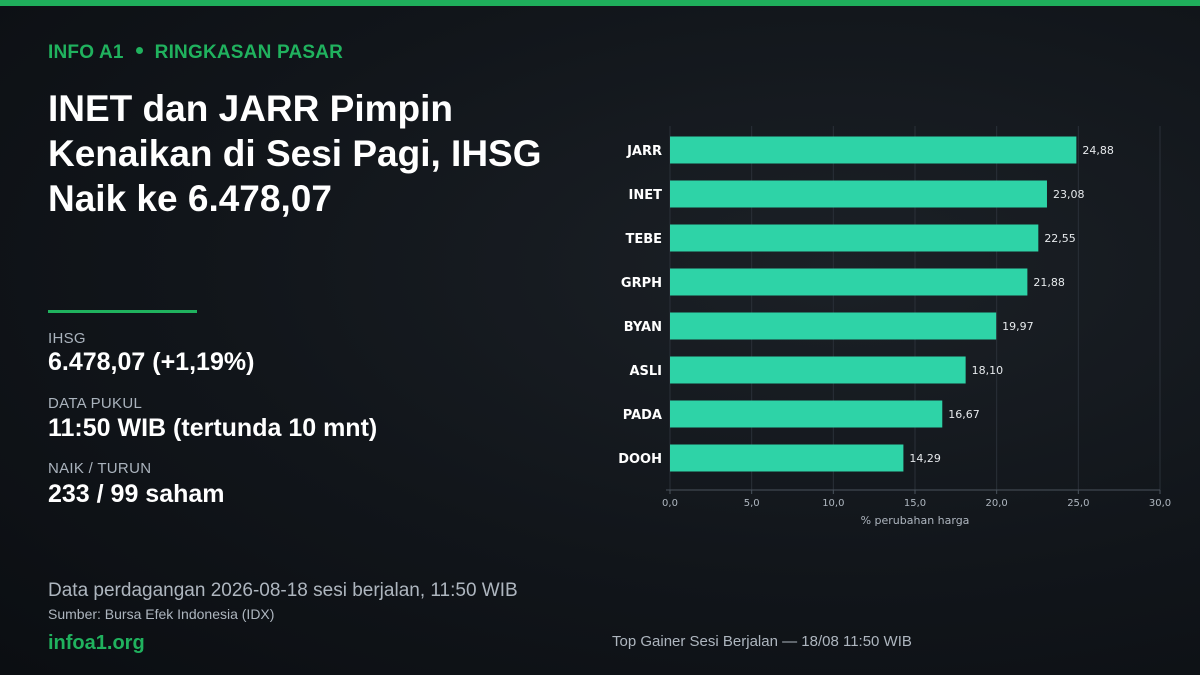  I want to click on x-tick-label-6: 30,0, so click(1160, 503).